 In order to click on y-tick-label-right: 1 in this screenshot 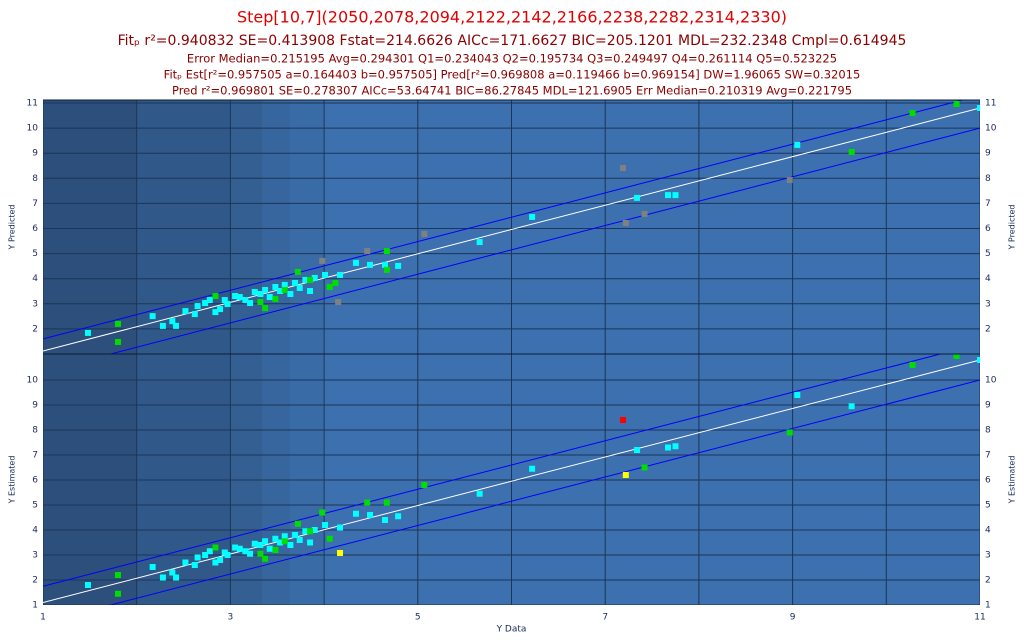, I will do `click(988, 606)`.